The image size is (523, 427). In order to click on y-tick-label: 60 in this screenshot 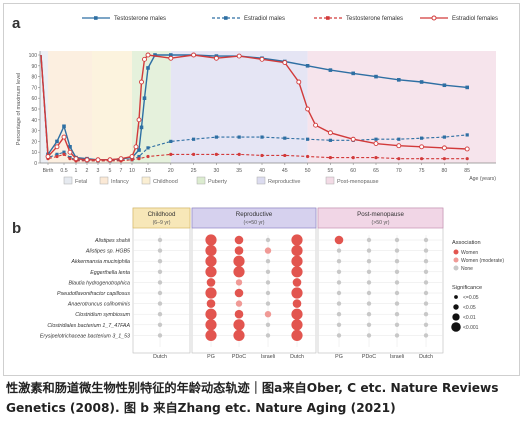, I will do `click(34, 99)`.